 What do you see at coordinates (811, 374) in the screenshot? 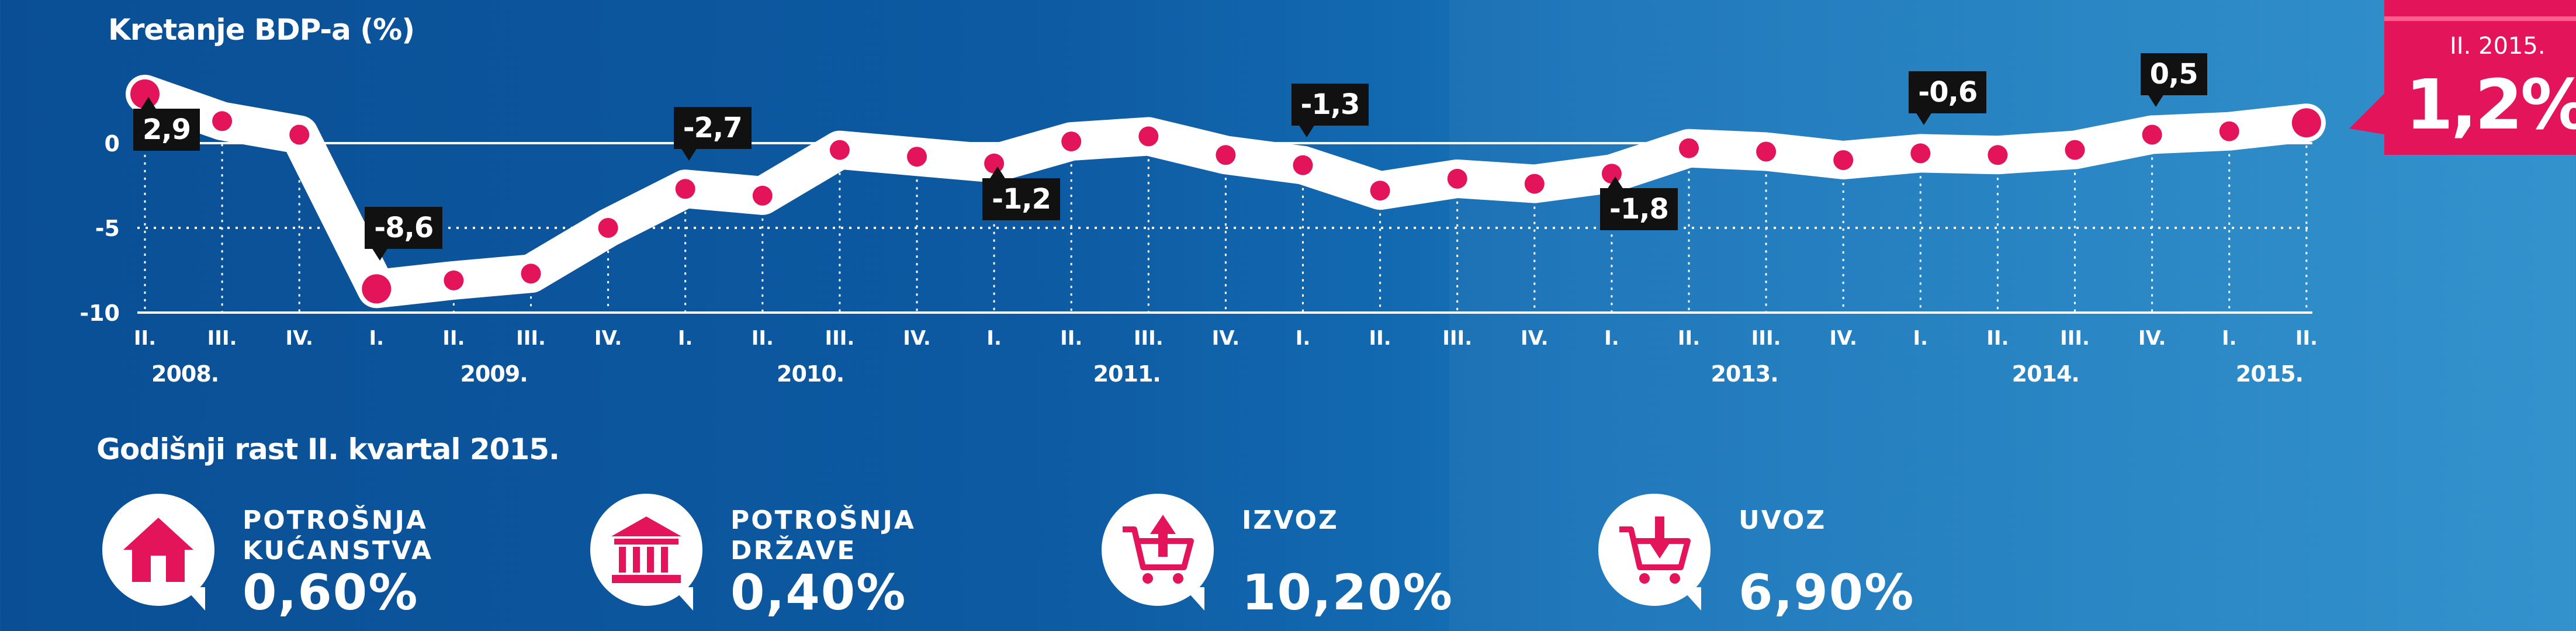
I see `year-label: 2010.` at bounding box center [811, 374].